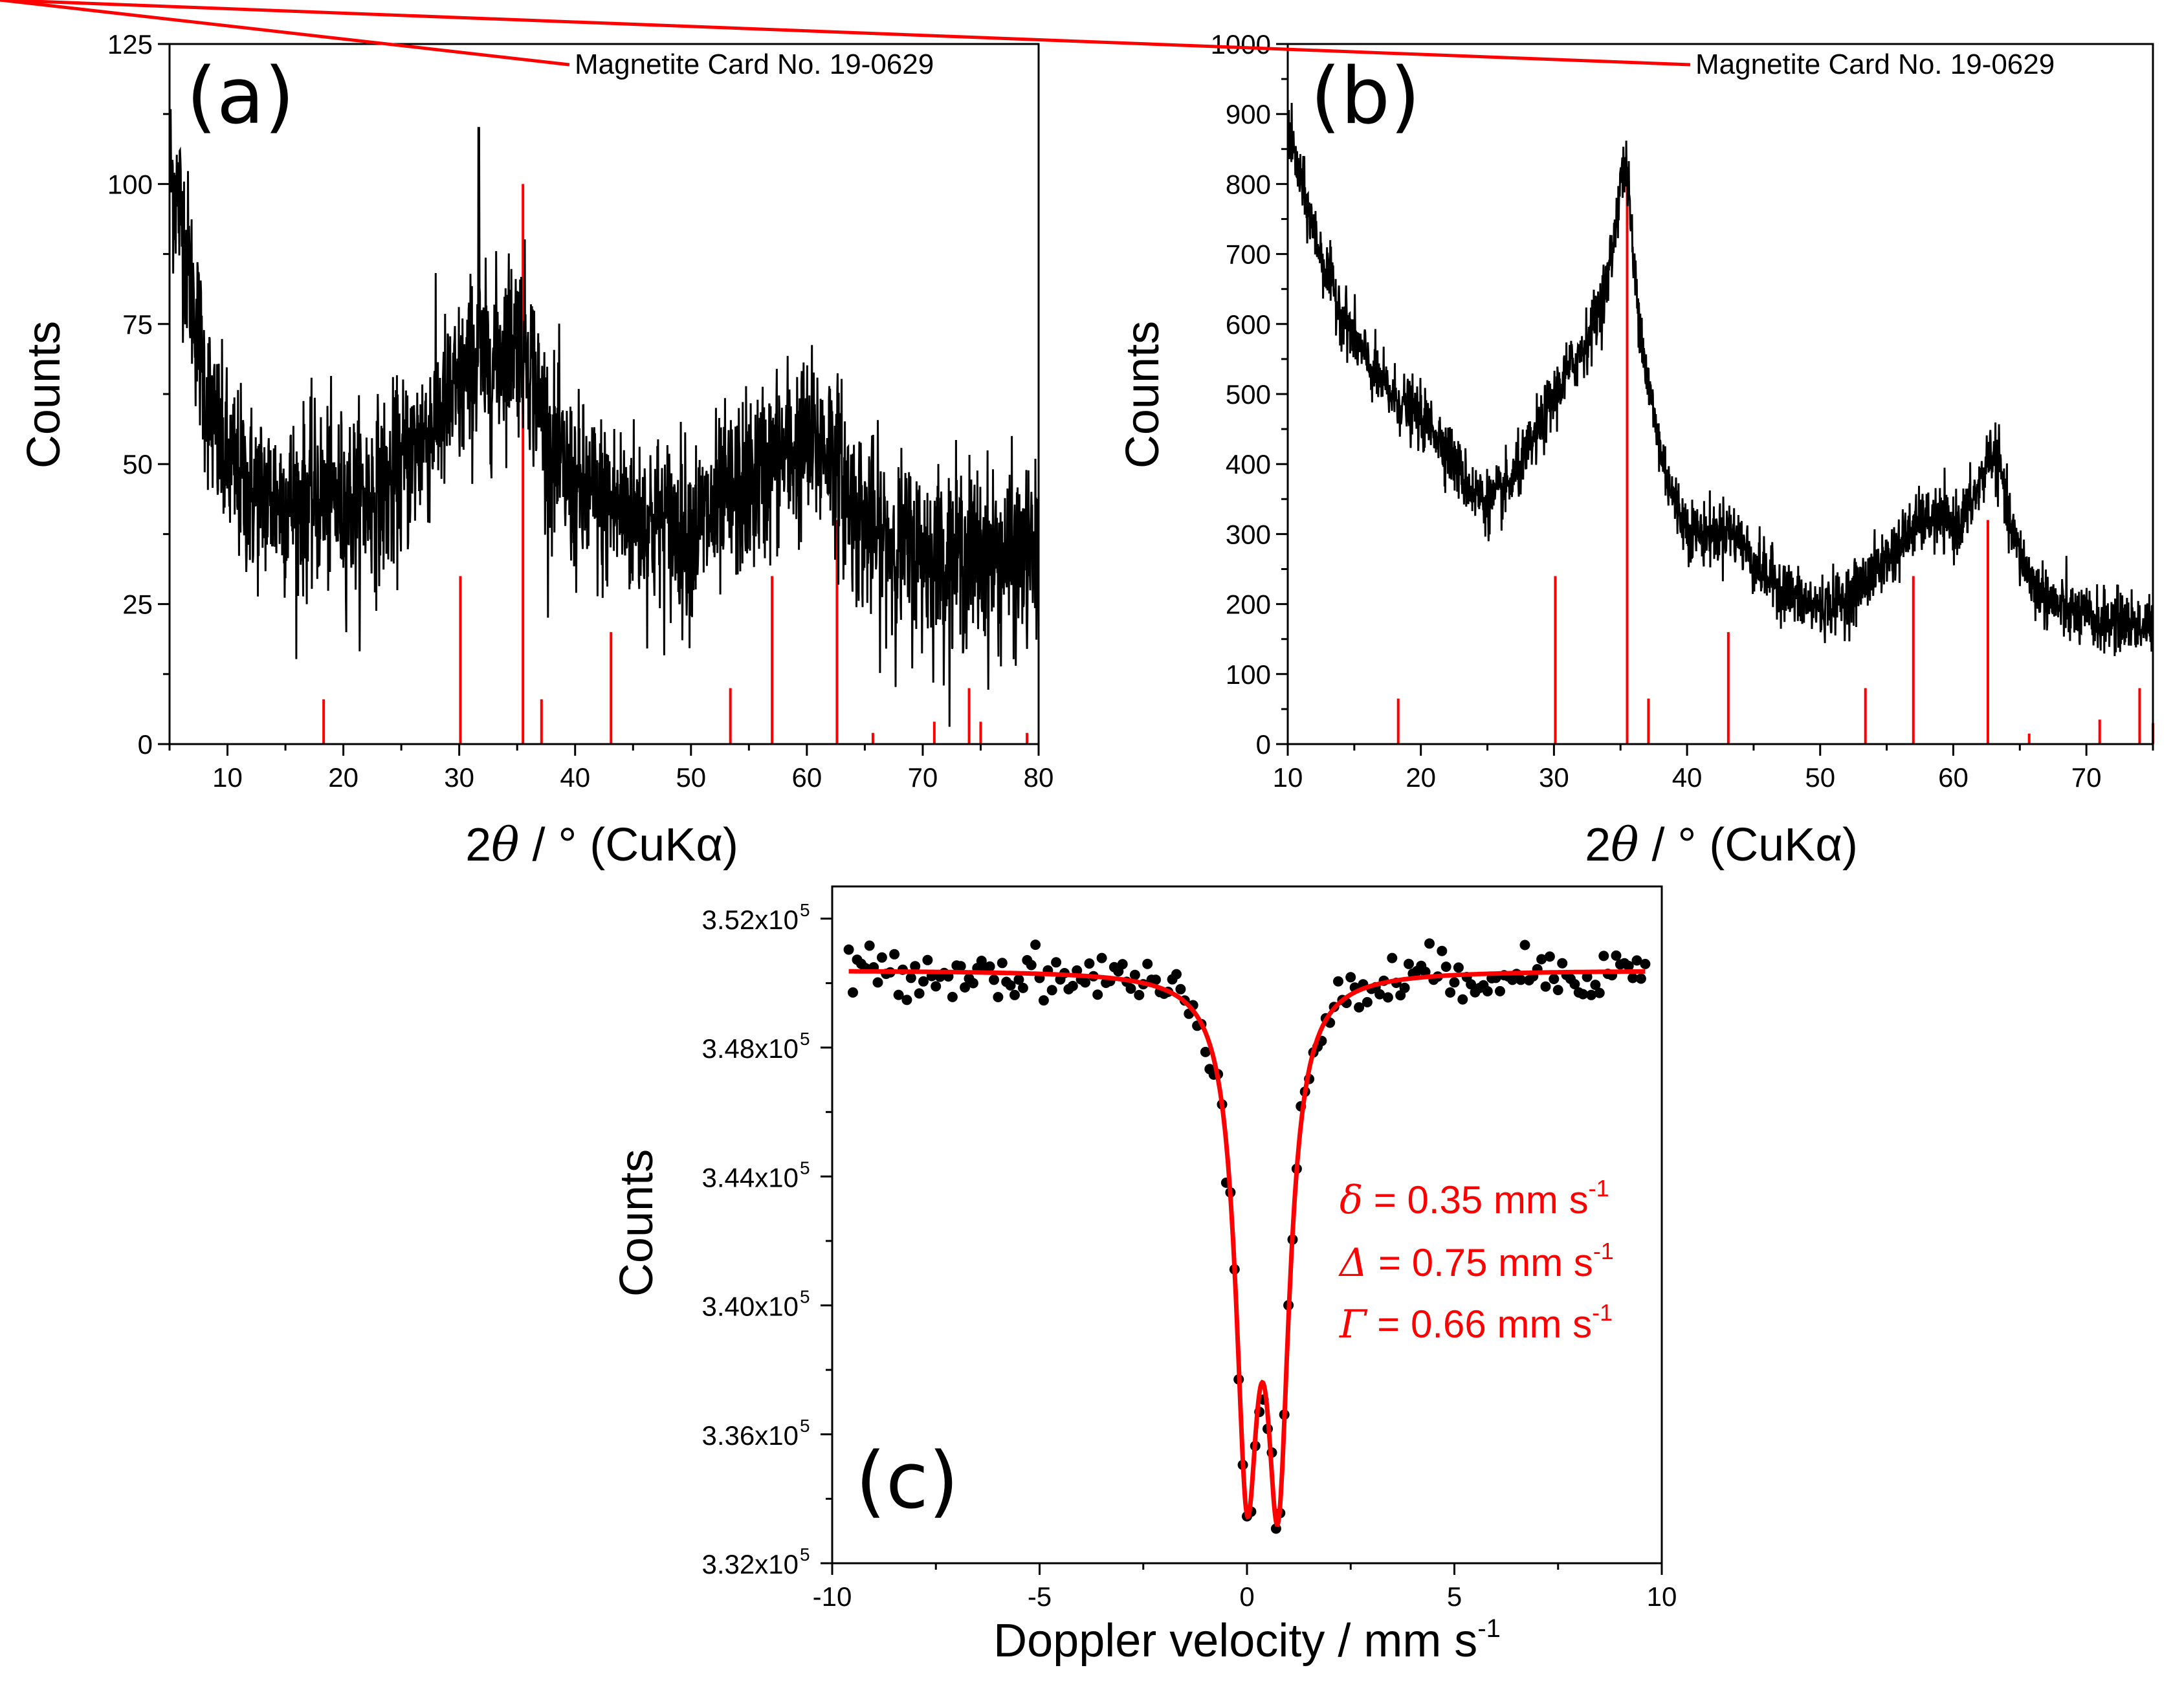 Image resolution: width=2184 pixels, height=1692 pixels. I want to click on c-ytick-label: 3.40x10, so click(750, 1306).